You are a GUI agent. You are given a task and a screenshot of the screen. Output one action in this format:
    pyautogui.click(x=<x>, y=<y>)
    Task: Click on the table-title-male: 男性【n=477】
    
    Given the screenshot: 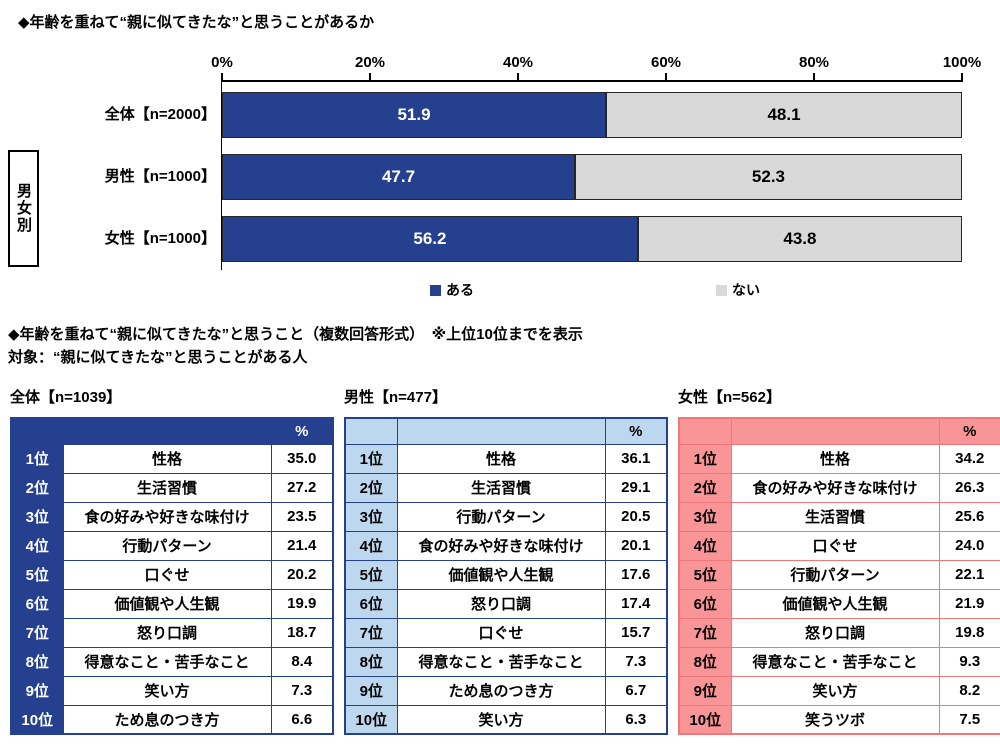 What is the action you would take?
    pyautogui.click(x=395, y=397)
    